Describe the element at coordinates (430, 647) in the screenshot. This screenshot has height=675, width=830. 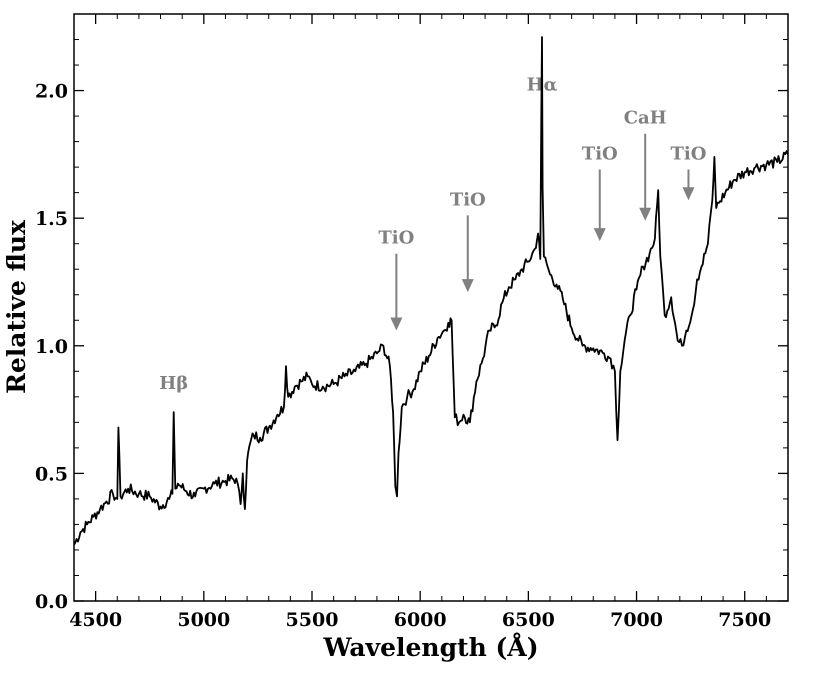
I see `x-axis-label: Wavelength (Å)` at that location.